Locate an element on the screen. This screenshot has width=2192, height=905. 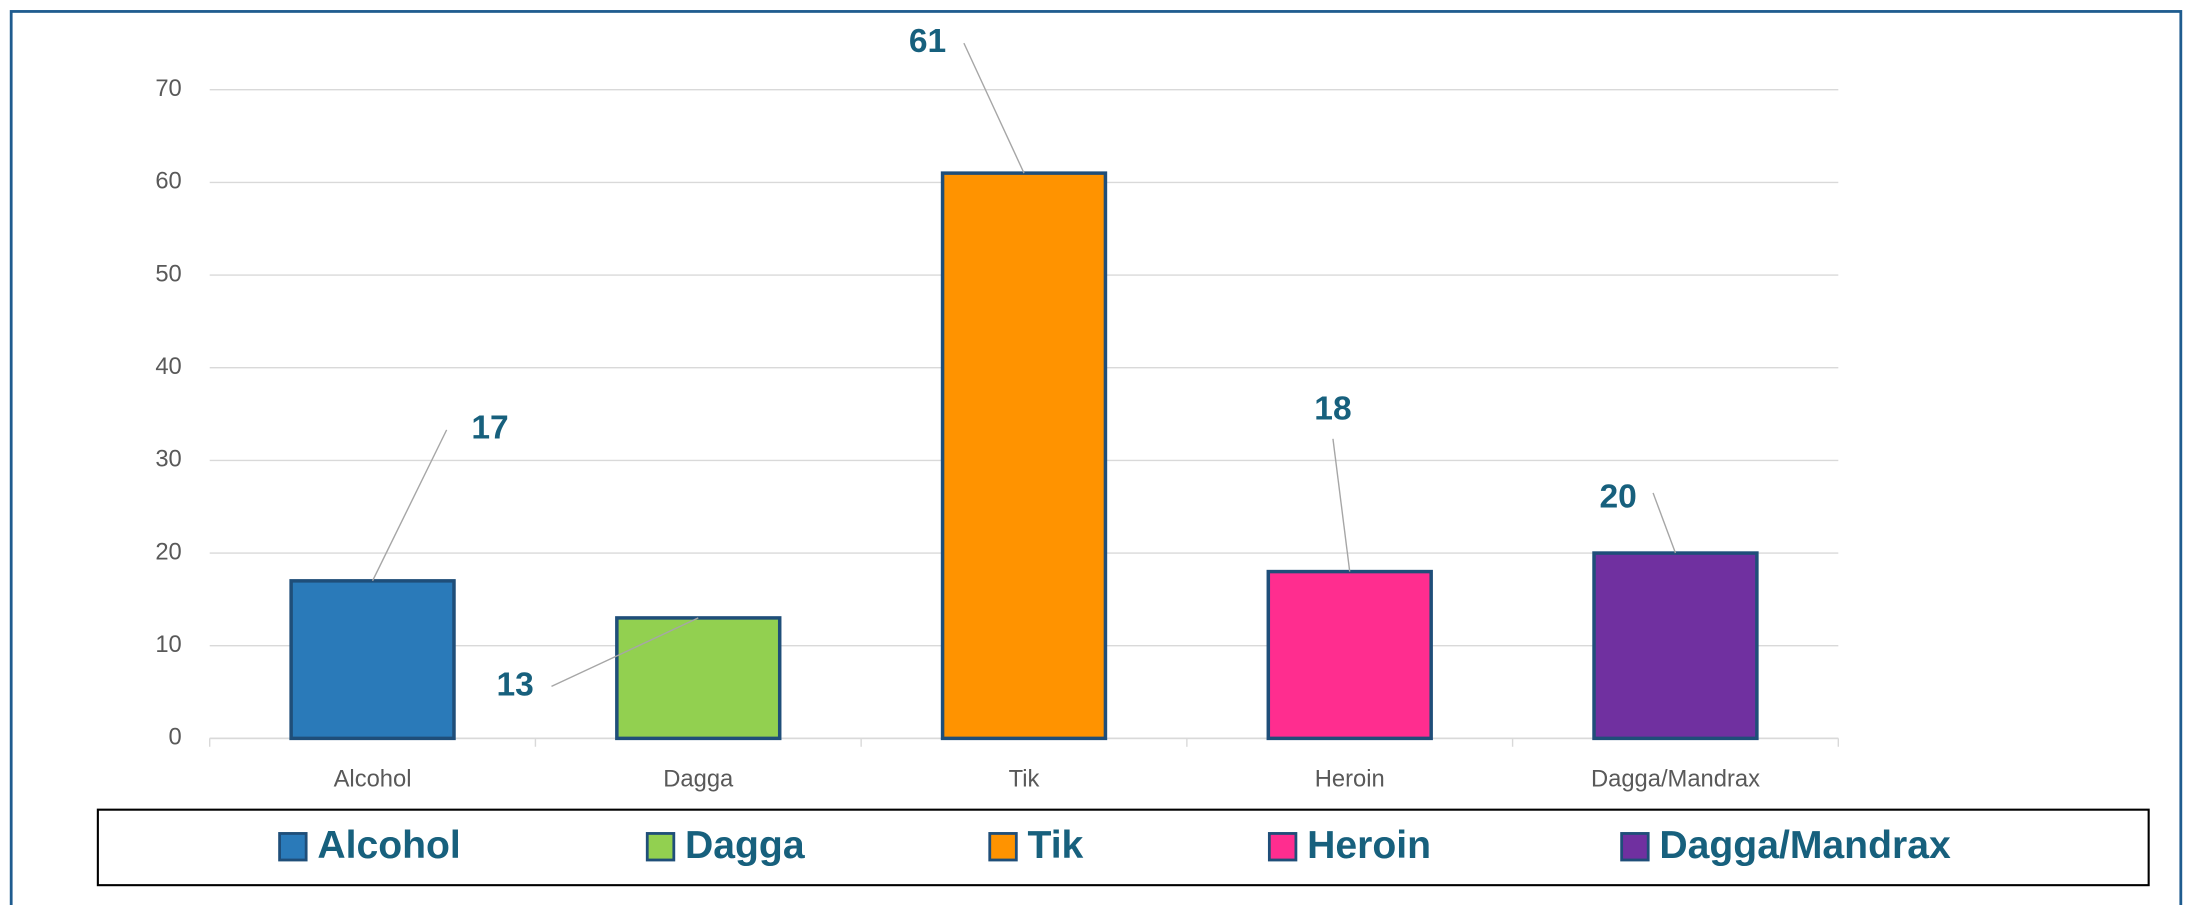
y-tick-label: 20 is located at coordinates (168, 551).